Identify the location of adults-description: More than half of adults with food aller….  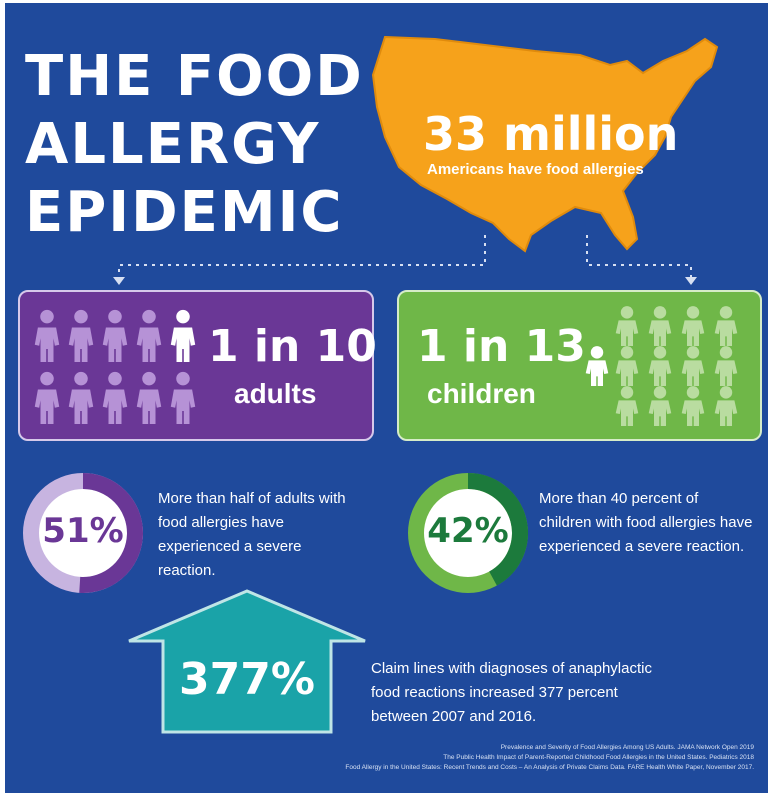
(252, 534).